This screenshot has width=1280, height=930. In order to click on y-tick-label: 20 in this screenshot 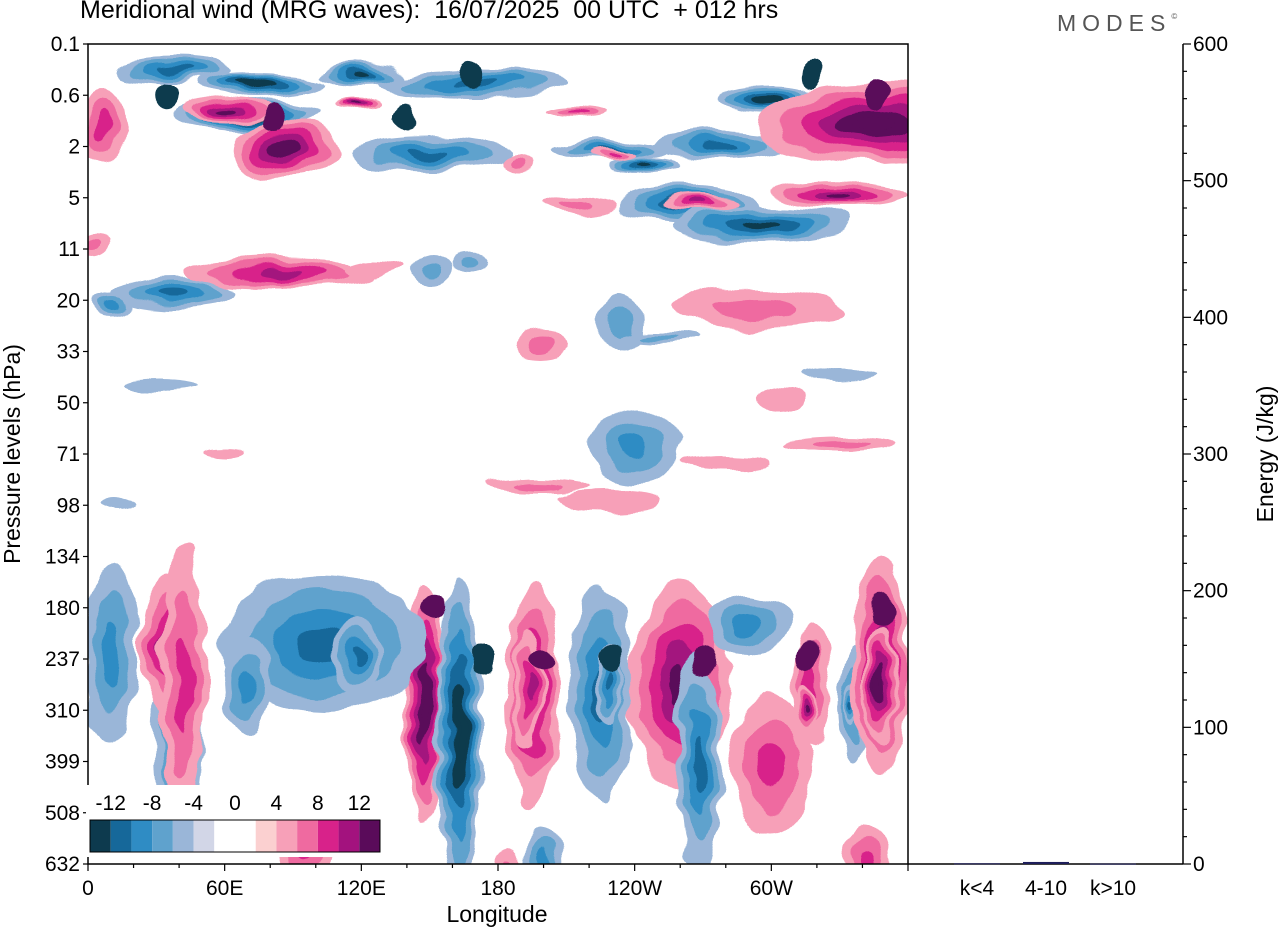, I will do `click(68, 300)`.